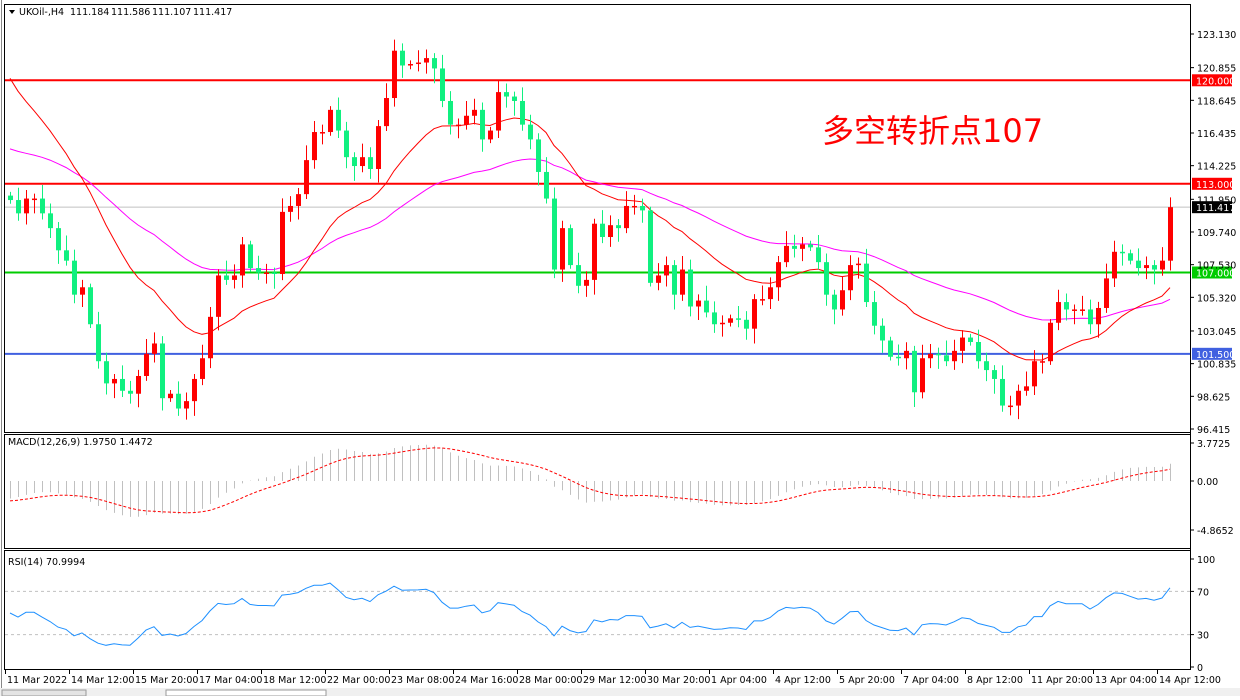 The width and height of the screenshot is (1240, 700). I want to click on chart-tab-active, so click(246, 693).